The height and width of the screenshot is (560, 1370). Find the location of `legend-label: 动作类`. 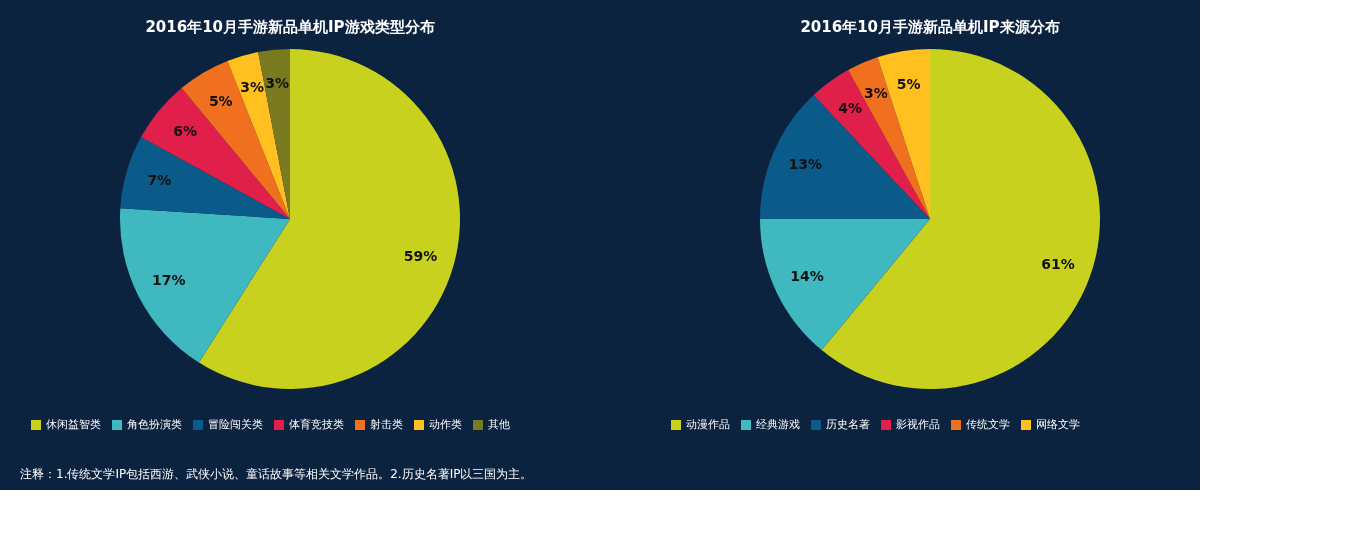

legend-label: 动作类 is located at coordinates (445, 424).